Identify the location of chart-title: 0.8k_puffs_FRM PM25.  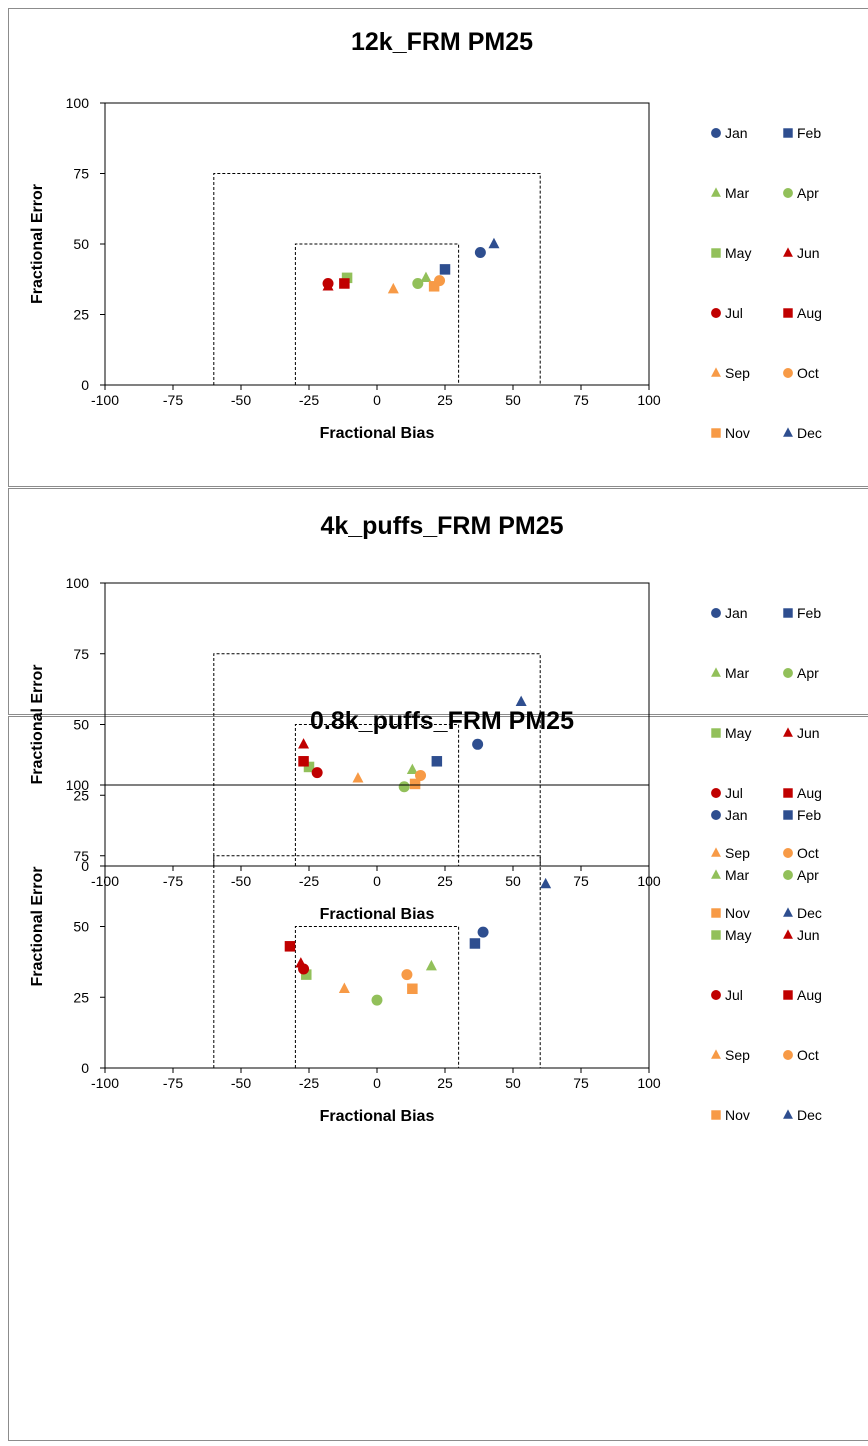
(442, 721).